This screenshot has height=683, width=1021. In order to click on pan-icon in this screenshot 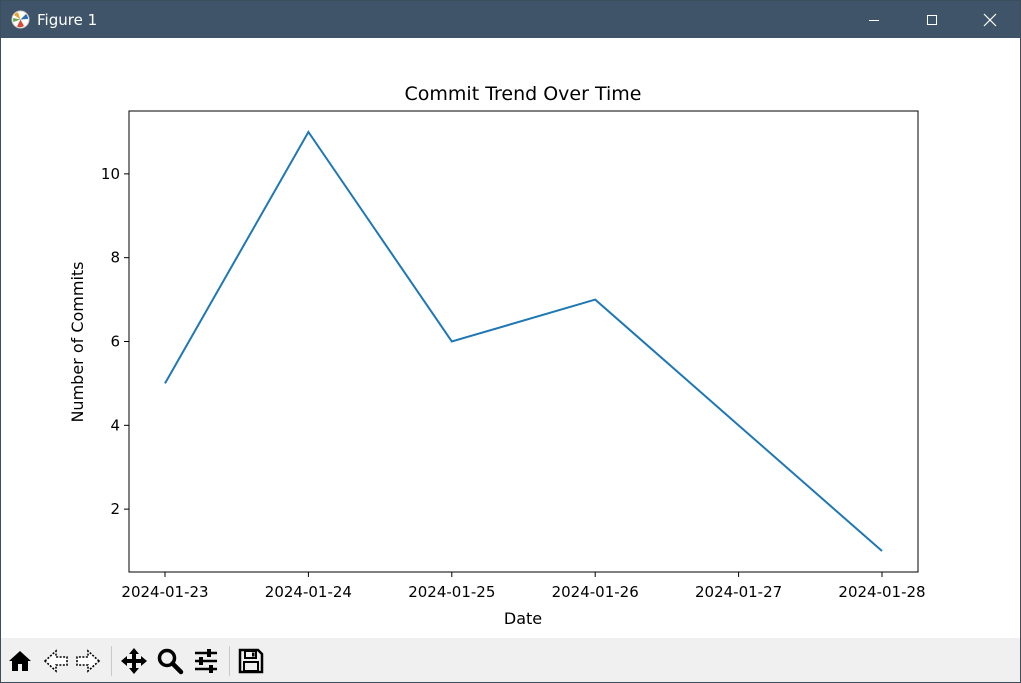, I will do `click(134, 661)`.